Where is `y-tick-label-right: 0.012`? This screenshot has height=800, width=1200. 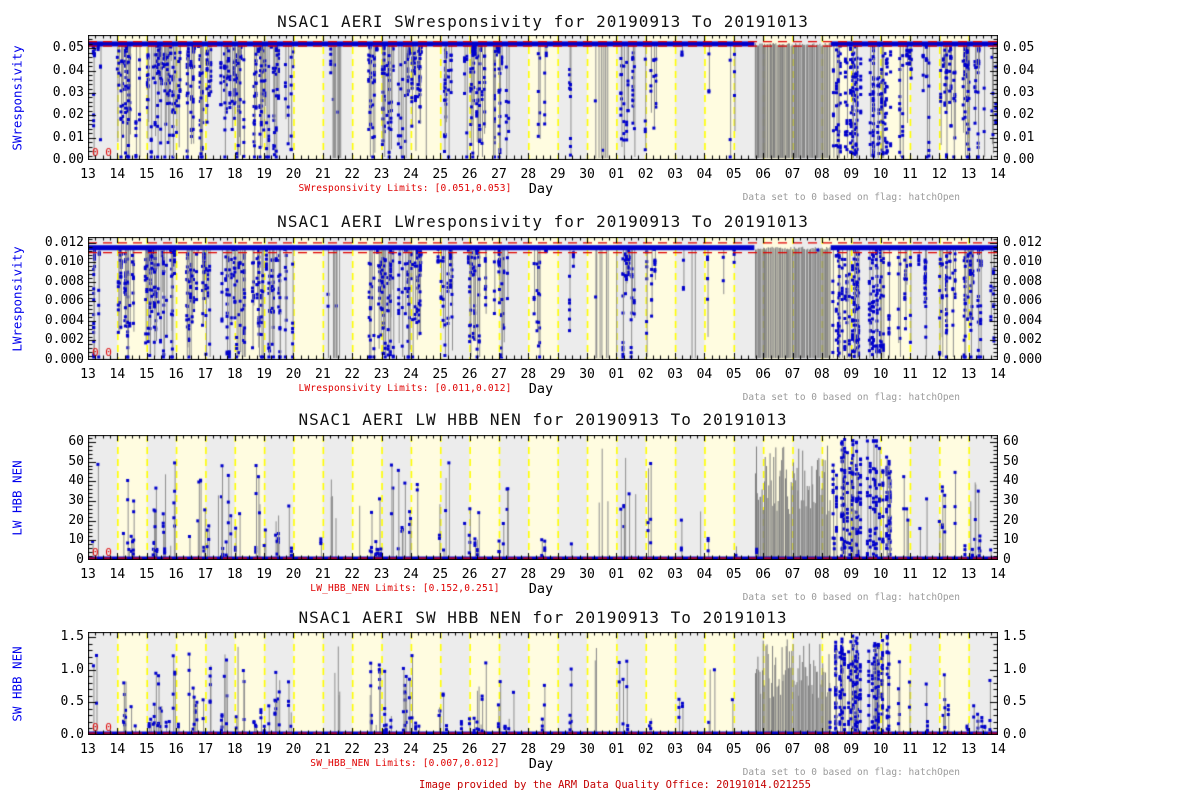
y-tick-label-right: 0.012 is located at coordinates (1023, 242).